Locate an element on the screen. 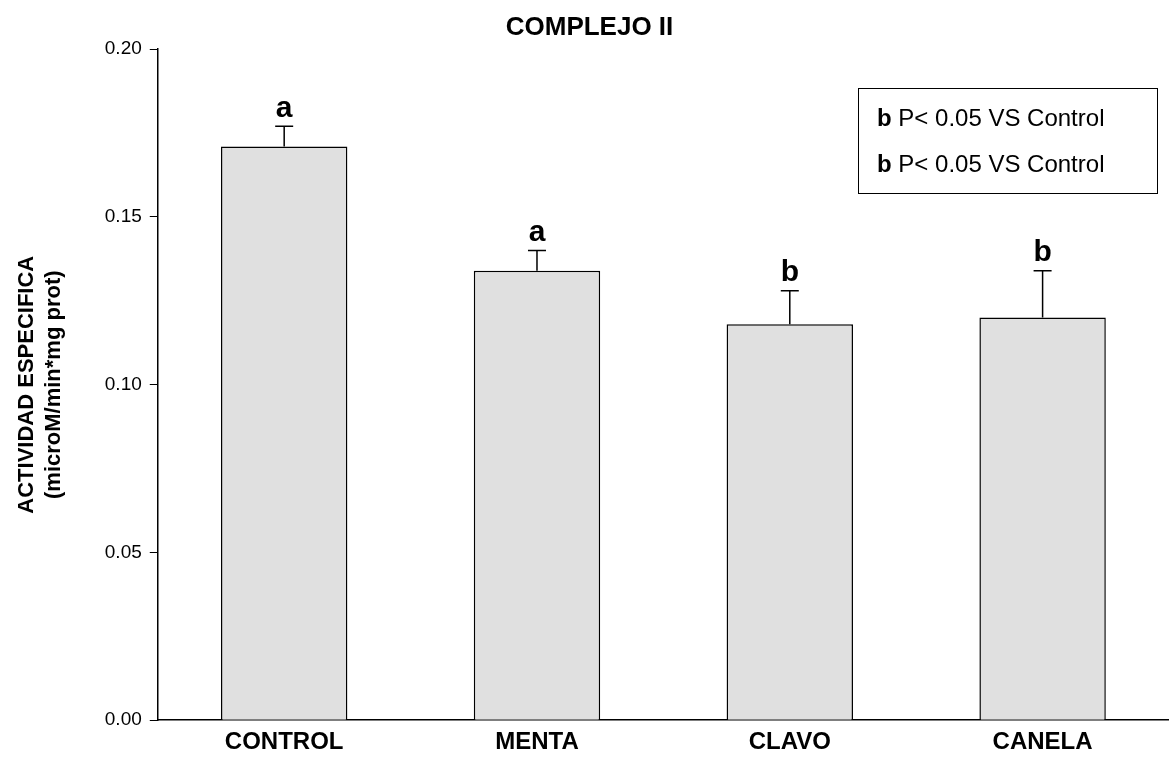 The image size is (1169, 765). y-tick-label: 0.05 is located at coordinates (123, 551).